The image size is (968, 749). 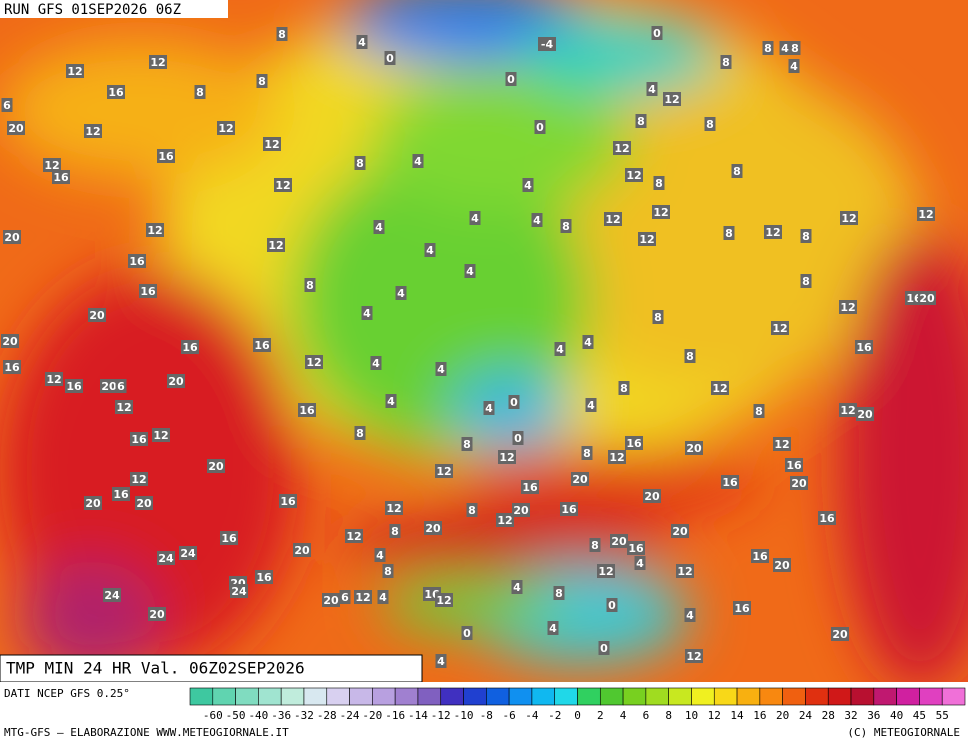 What do you see at coordinates (372, 715) in the screenshot?
I see `colorbar-label: -20` at bounding box center [372, 715].